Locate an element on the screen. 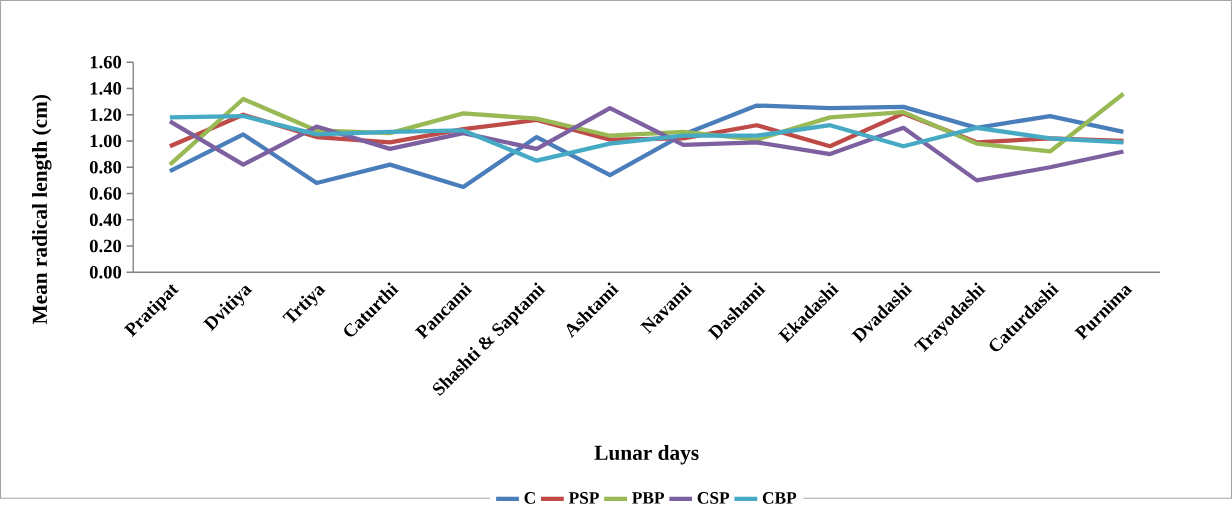 The image size is (1232, 511). y-tick-label: 0.00 is located at coordinates (105, 272).